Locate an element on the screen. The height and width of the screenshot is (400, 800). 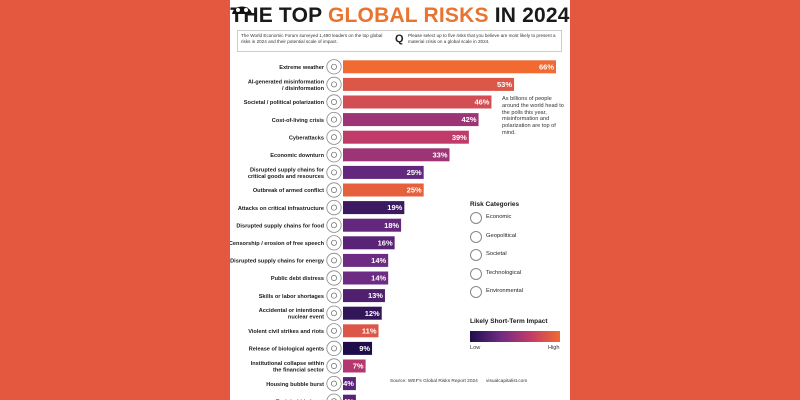
legend-label: Economic is located at coordinates (499, 217).